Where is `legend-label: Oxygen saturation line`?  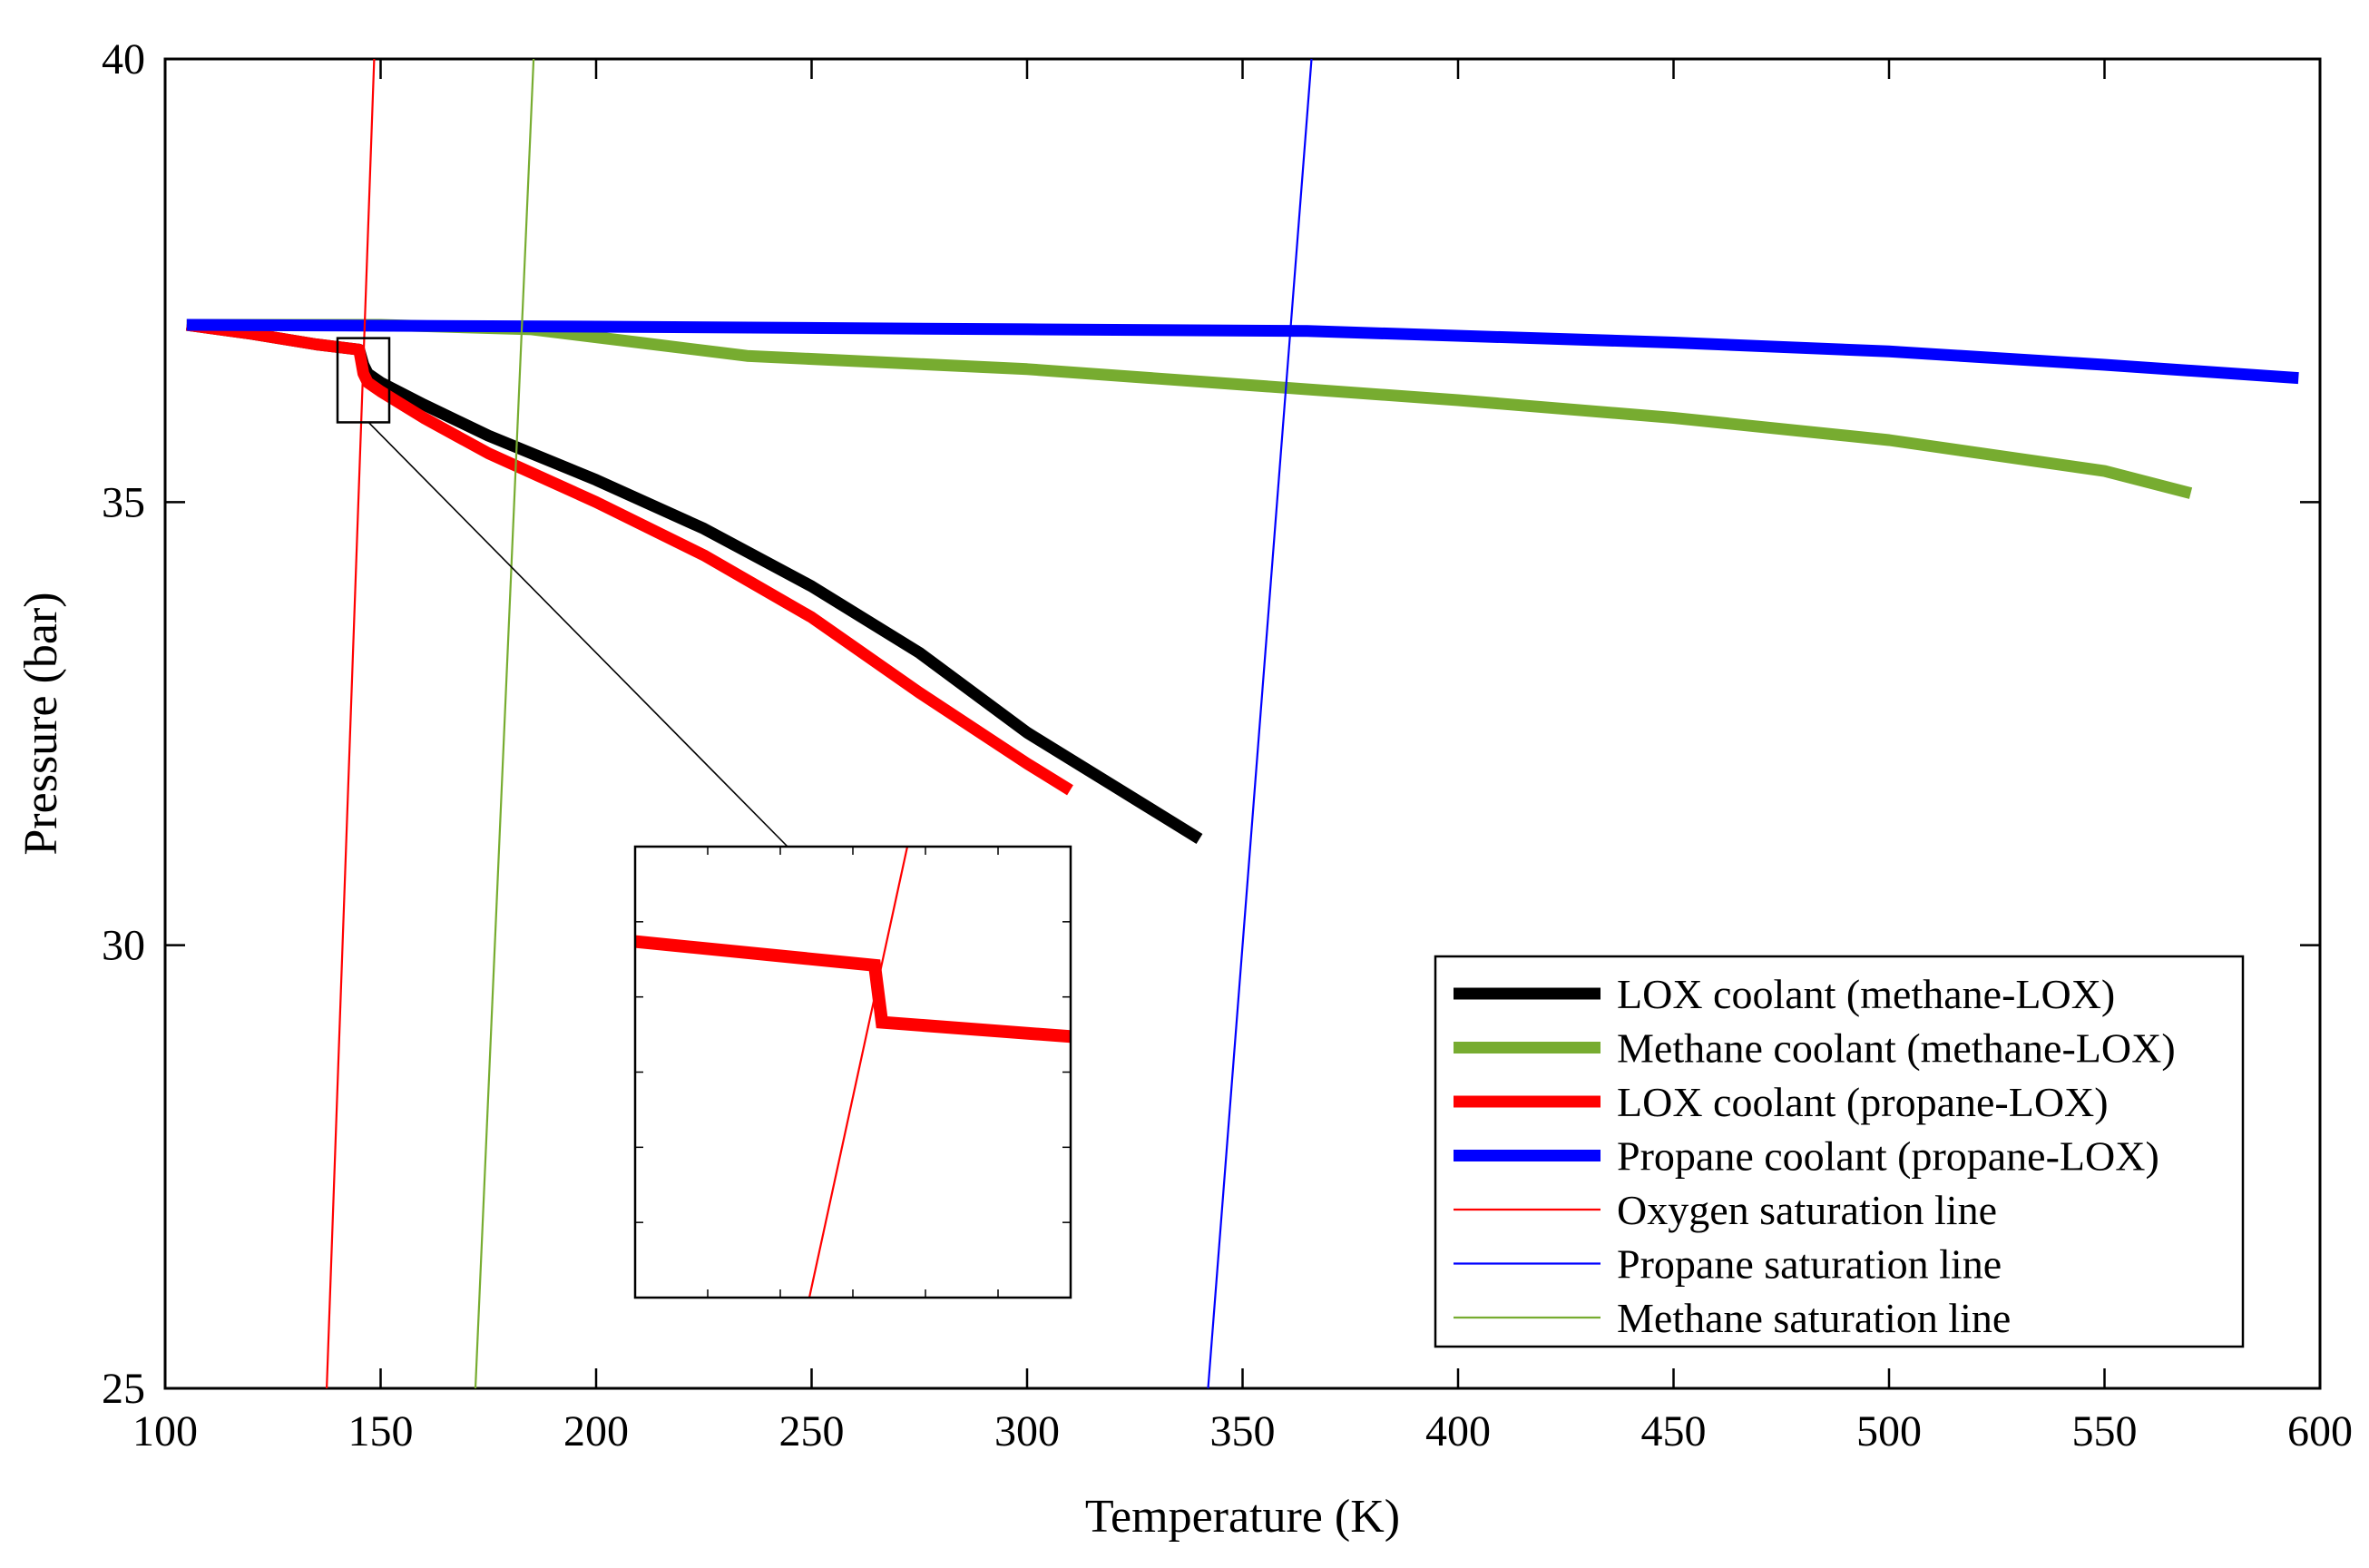 legend-label: Oxygen saturation line is located at coordinates (1807, 1210).